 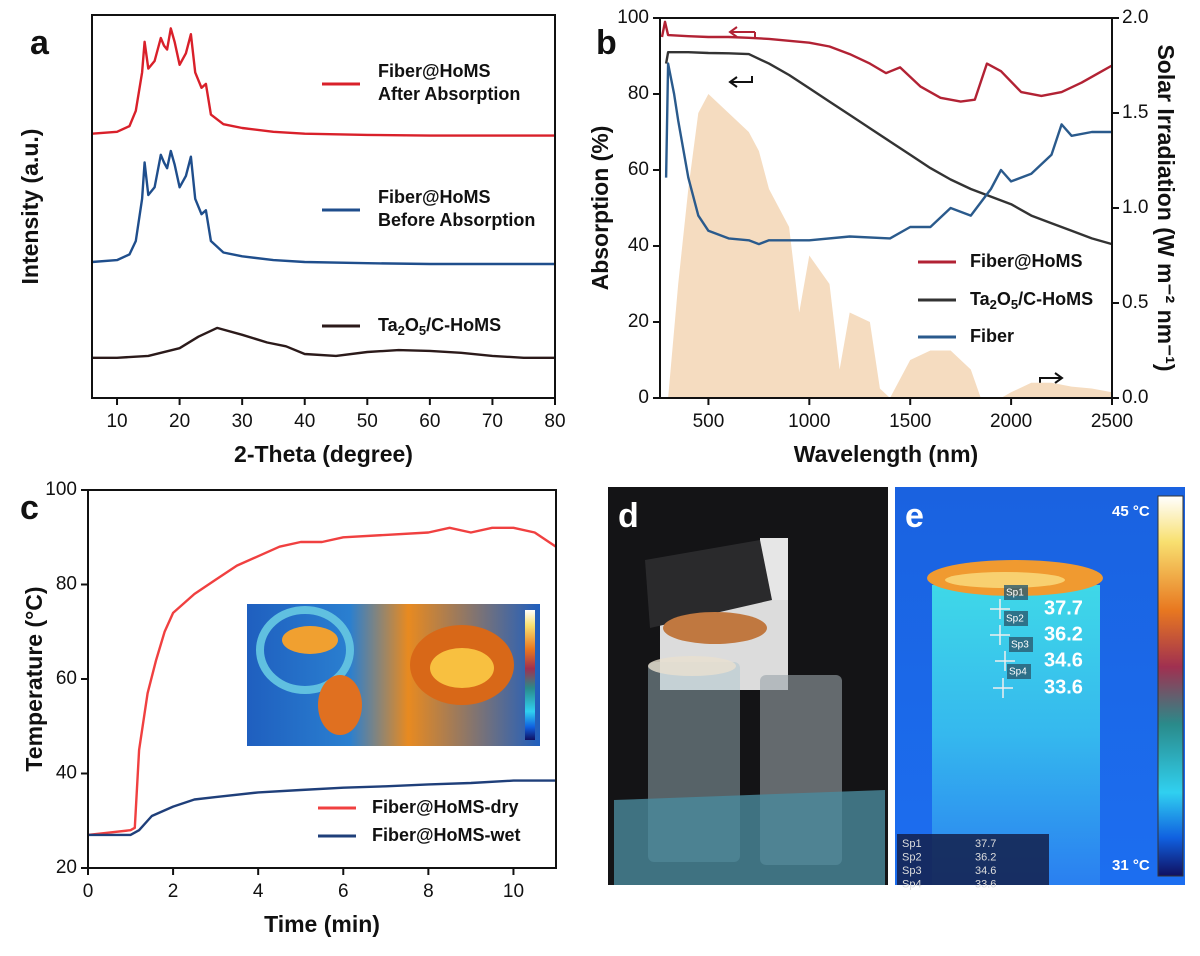 What do you see at coordinates (40, 43) in the screenshot?
I see `panel-label: a` at bounding box center [40, 43].